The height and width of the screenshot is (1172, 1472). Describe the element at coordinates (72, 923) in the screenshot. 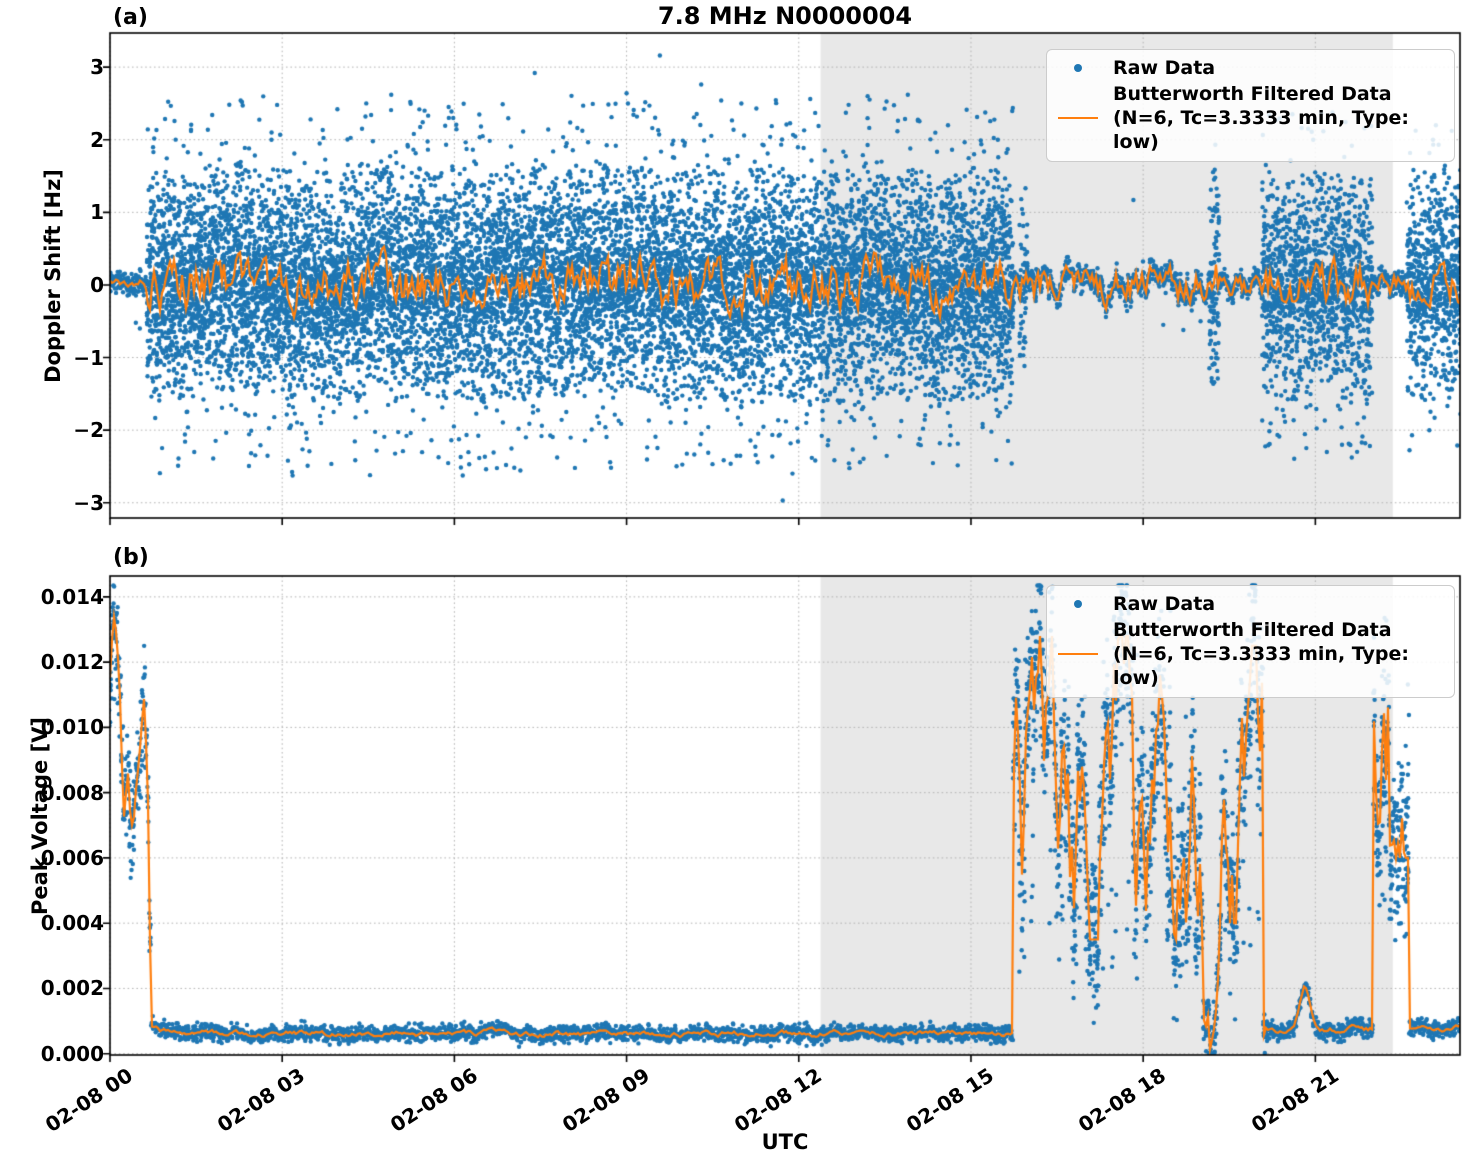

I see `y-tick-label: 0.004` at that location.